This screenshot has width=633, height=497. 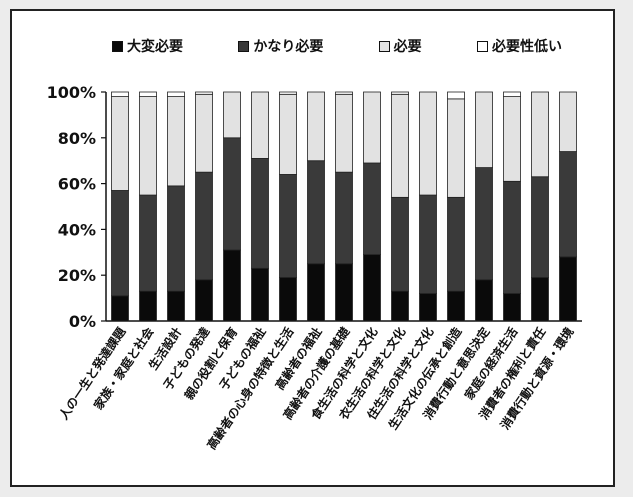 What do you see at coordinates (288, 47) in the screenshot?
I see `legend-label-quite-necessary: かなり必要` at bounding box center [288, 47].